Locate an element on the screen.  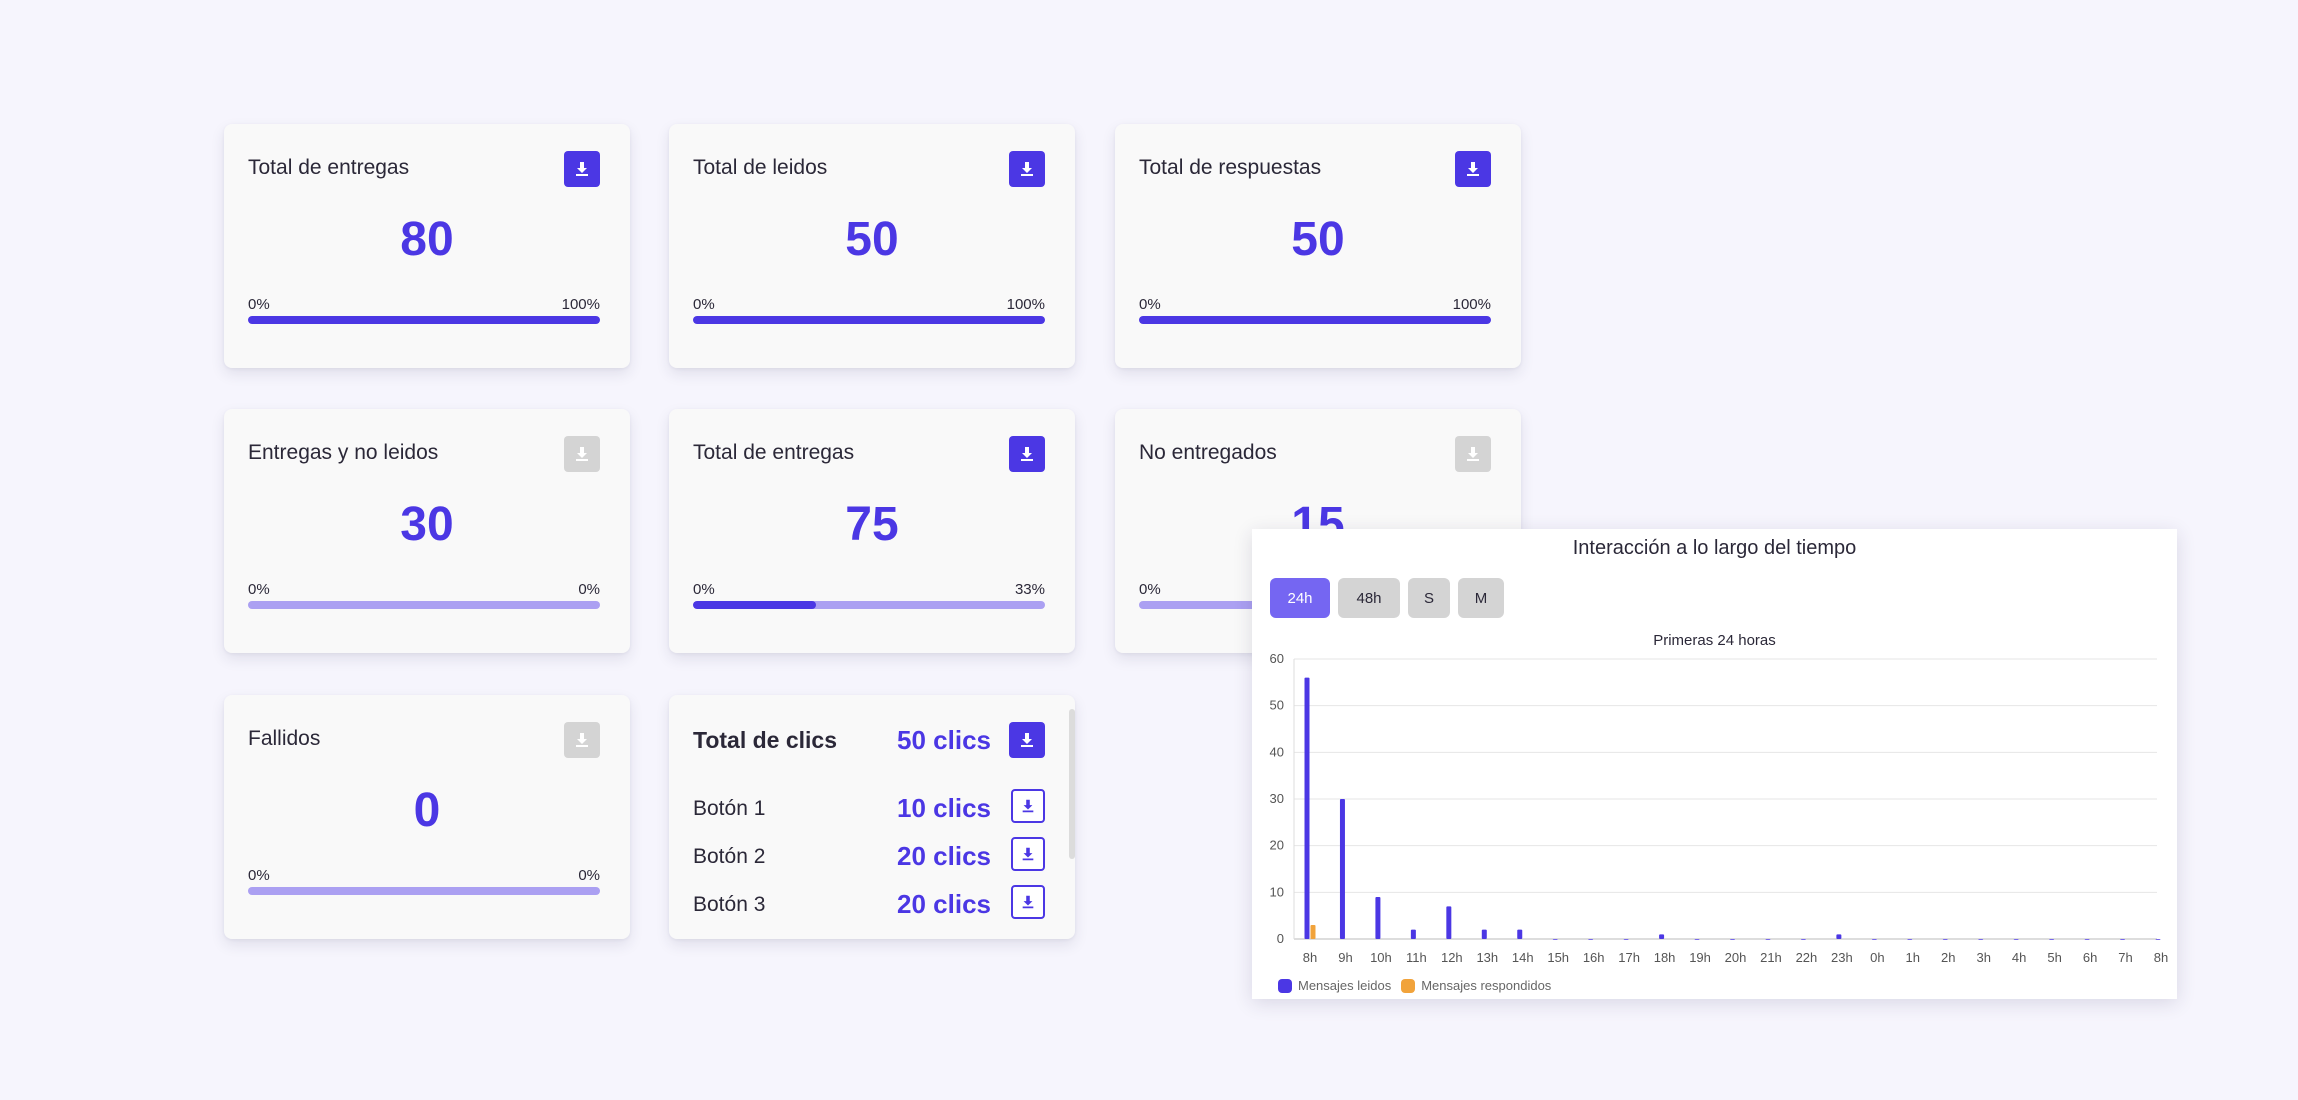
metric-card: Total de respuestas 50 0% 100% is located at coordinates (1318, 246).